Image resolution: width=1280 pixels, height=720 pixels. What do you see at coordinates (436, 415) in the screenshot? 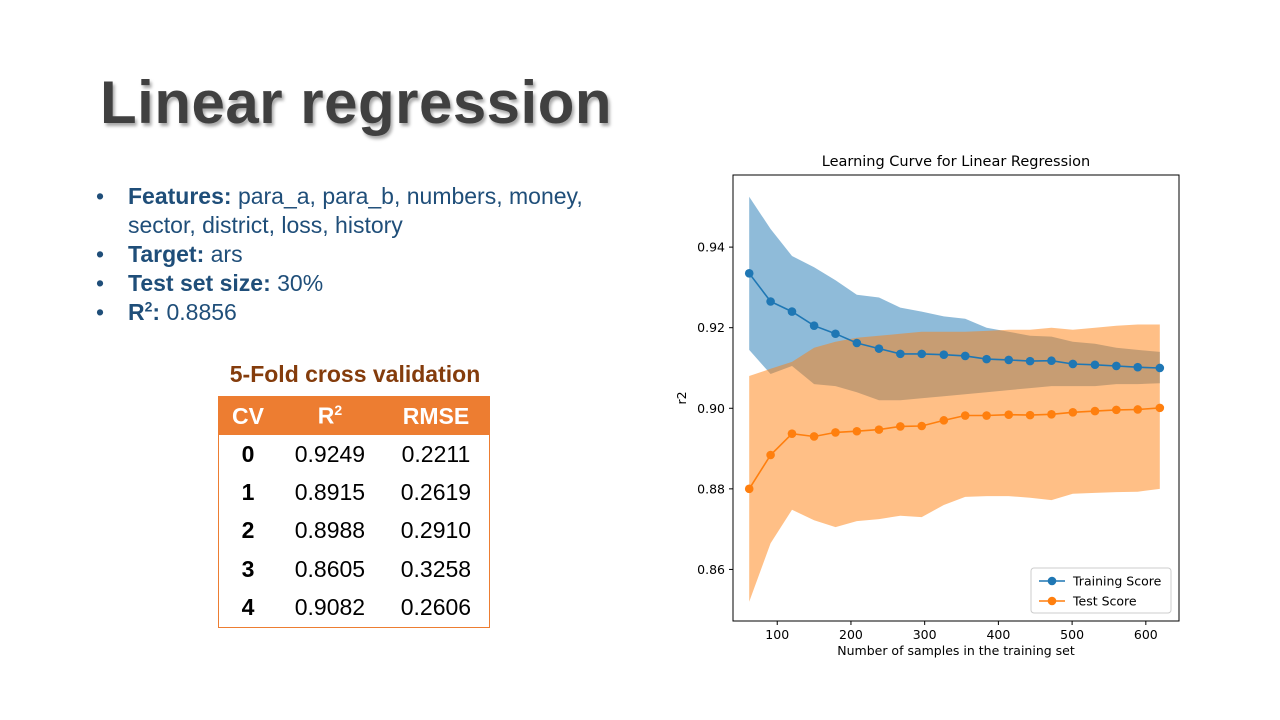
I see `header-rmse: RMSE` at bounding box center [436, 415].